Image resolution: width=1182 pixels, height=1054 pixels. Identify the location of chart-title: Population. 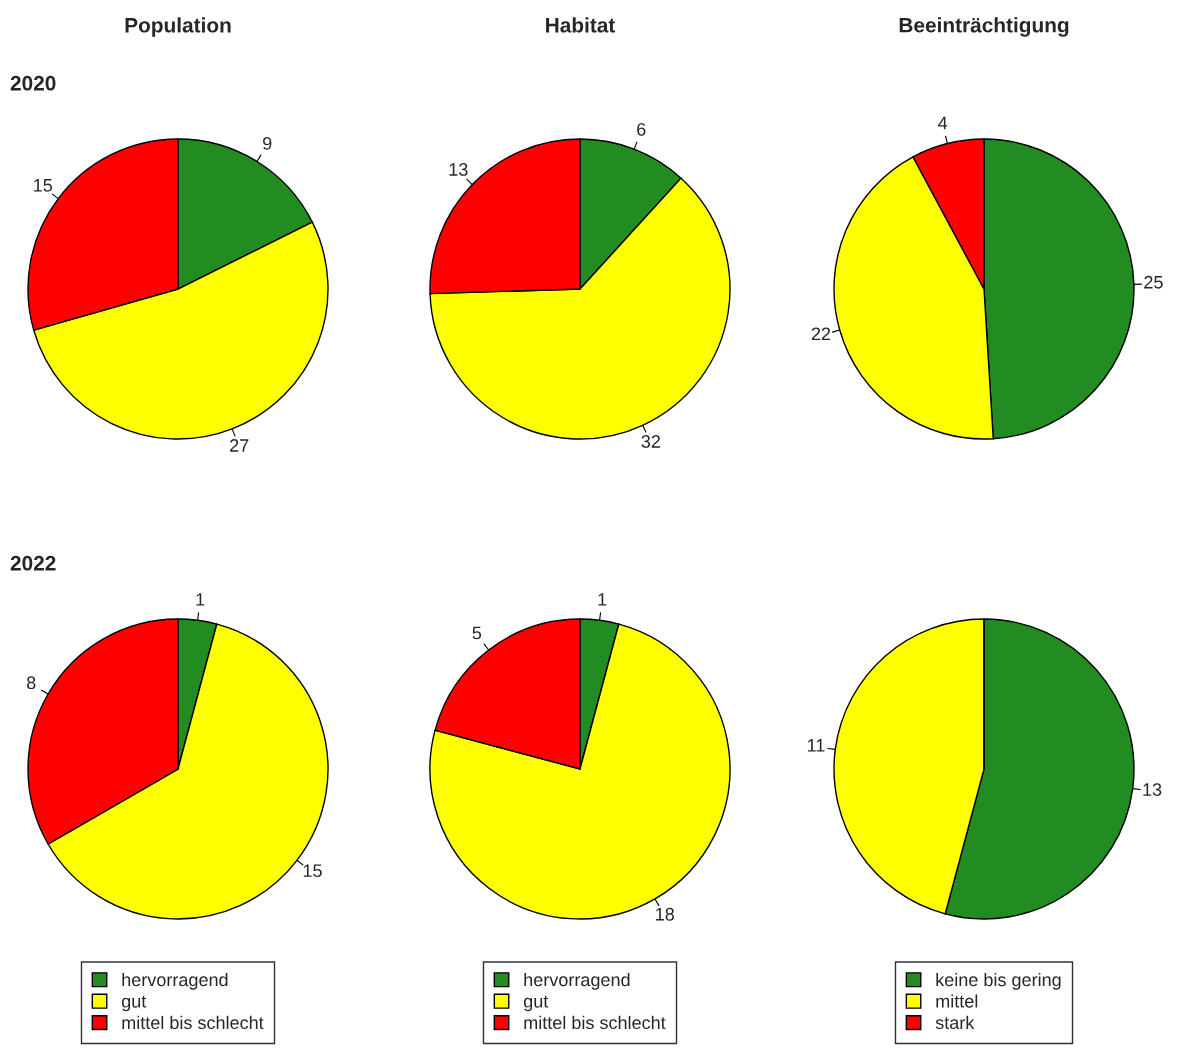
(178, 27).